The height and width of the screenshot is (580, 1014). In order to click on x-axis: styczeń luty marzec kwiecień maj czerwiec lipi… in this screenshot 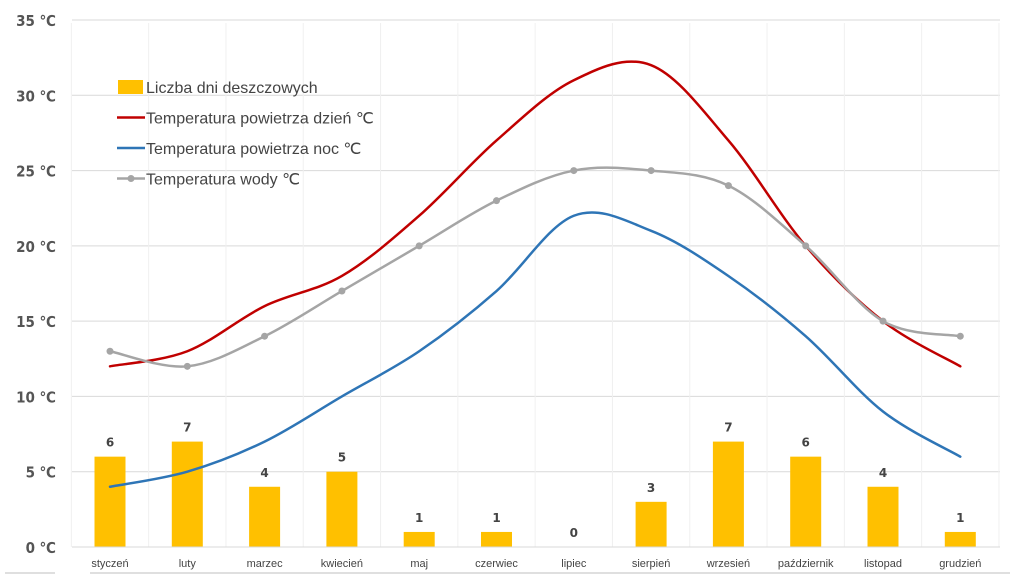, I will do `click(507, 560)`.